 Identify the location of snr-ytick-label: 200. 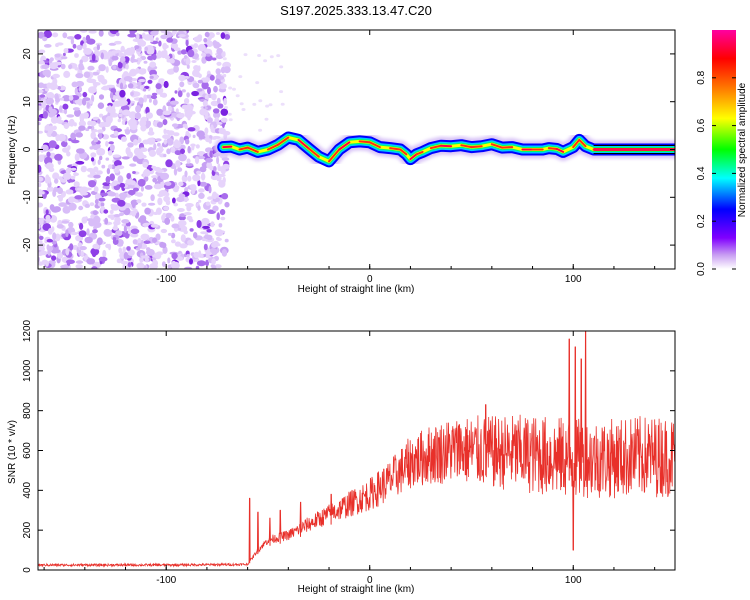
(27, 529).